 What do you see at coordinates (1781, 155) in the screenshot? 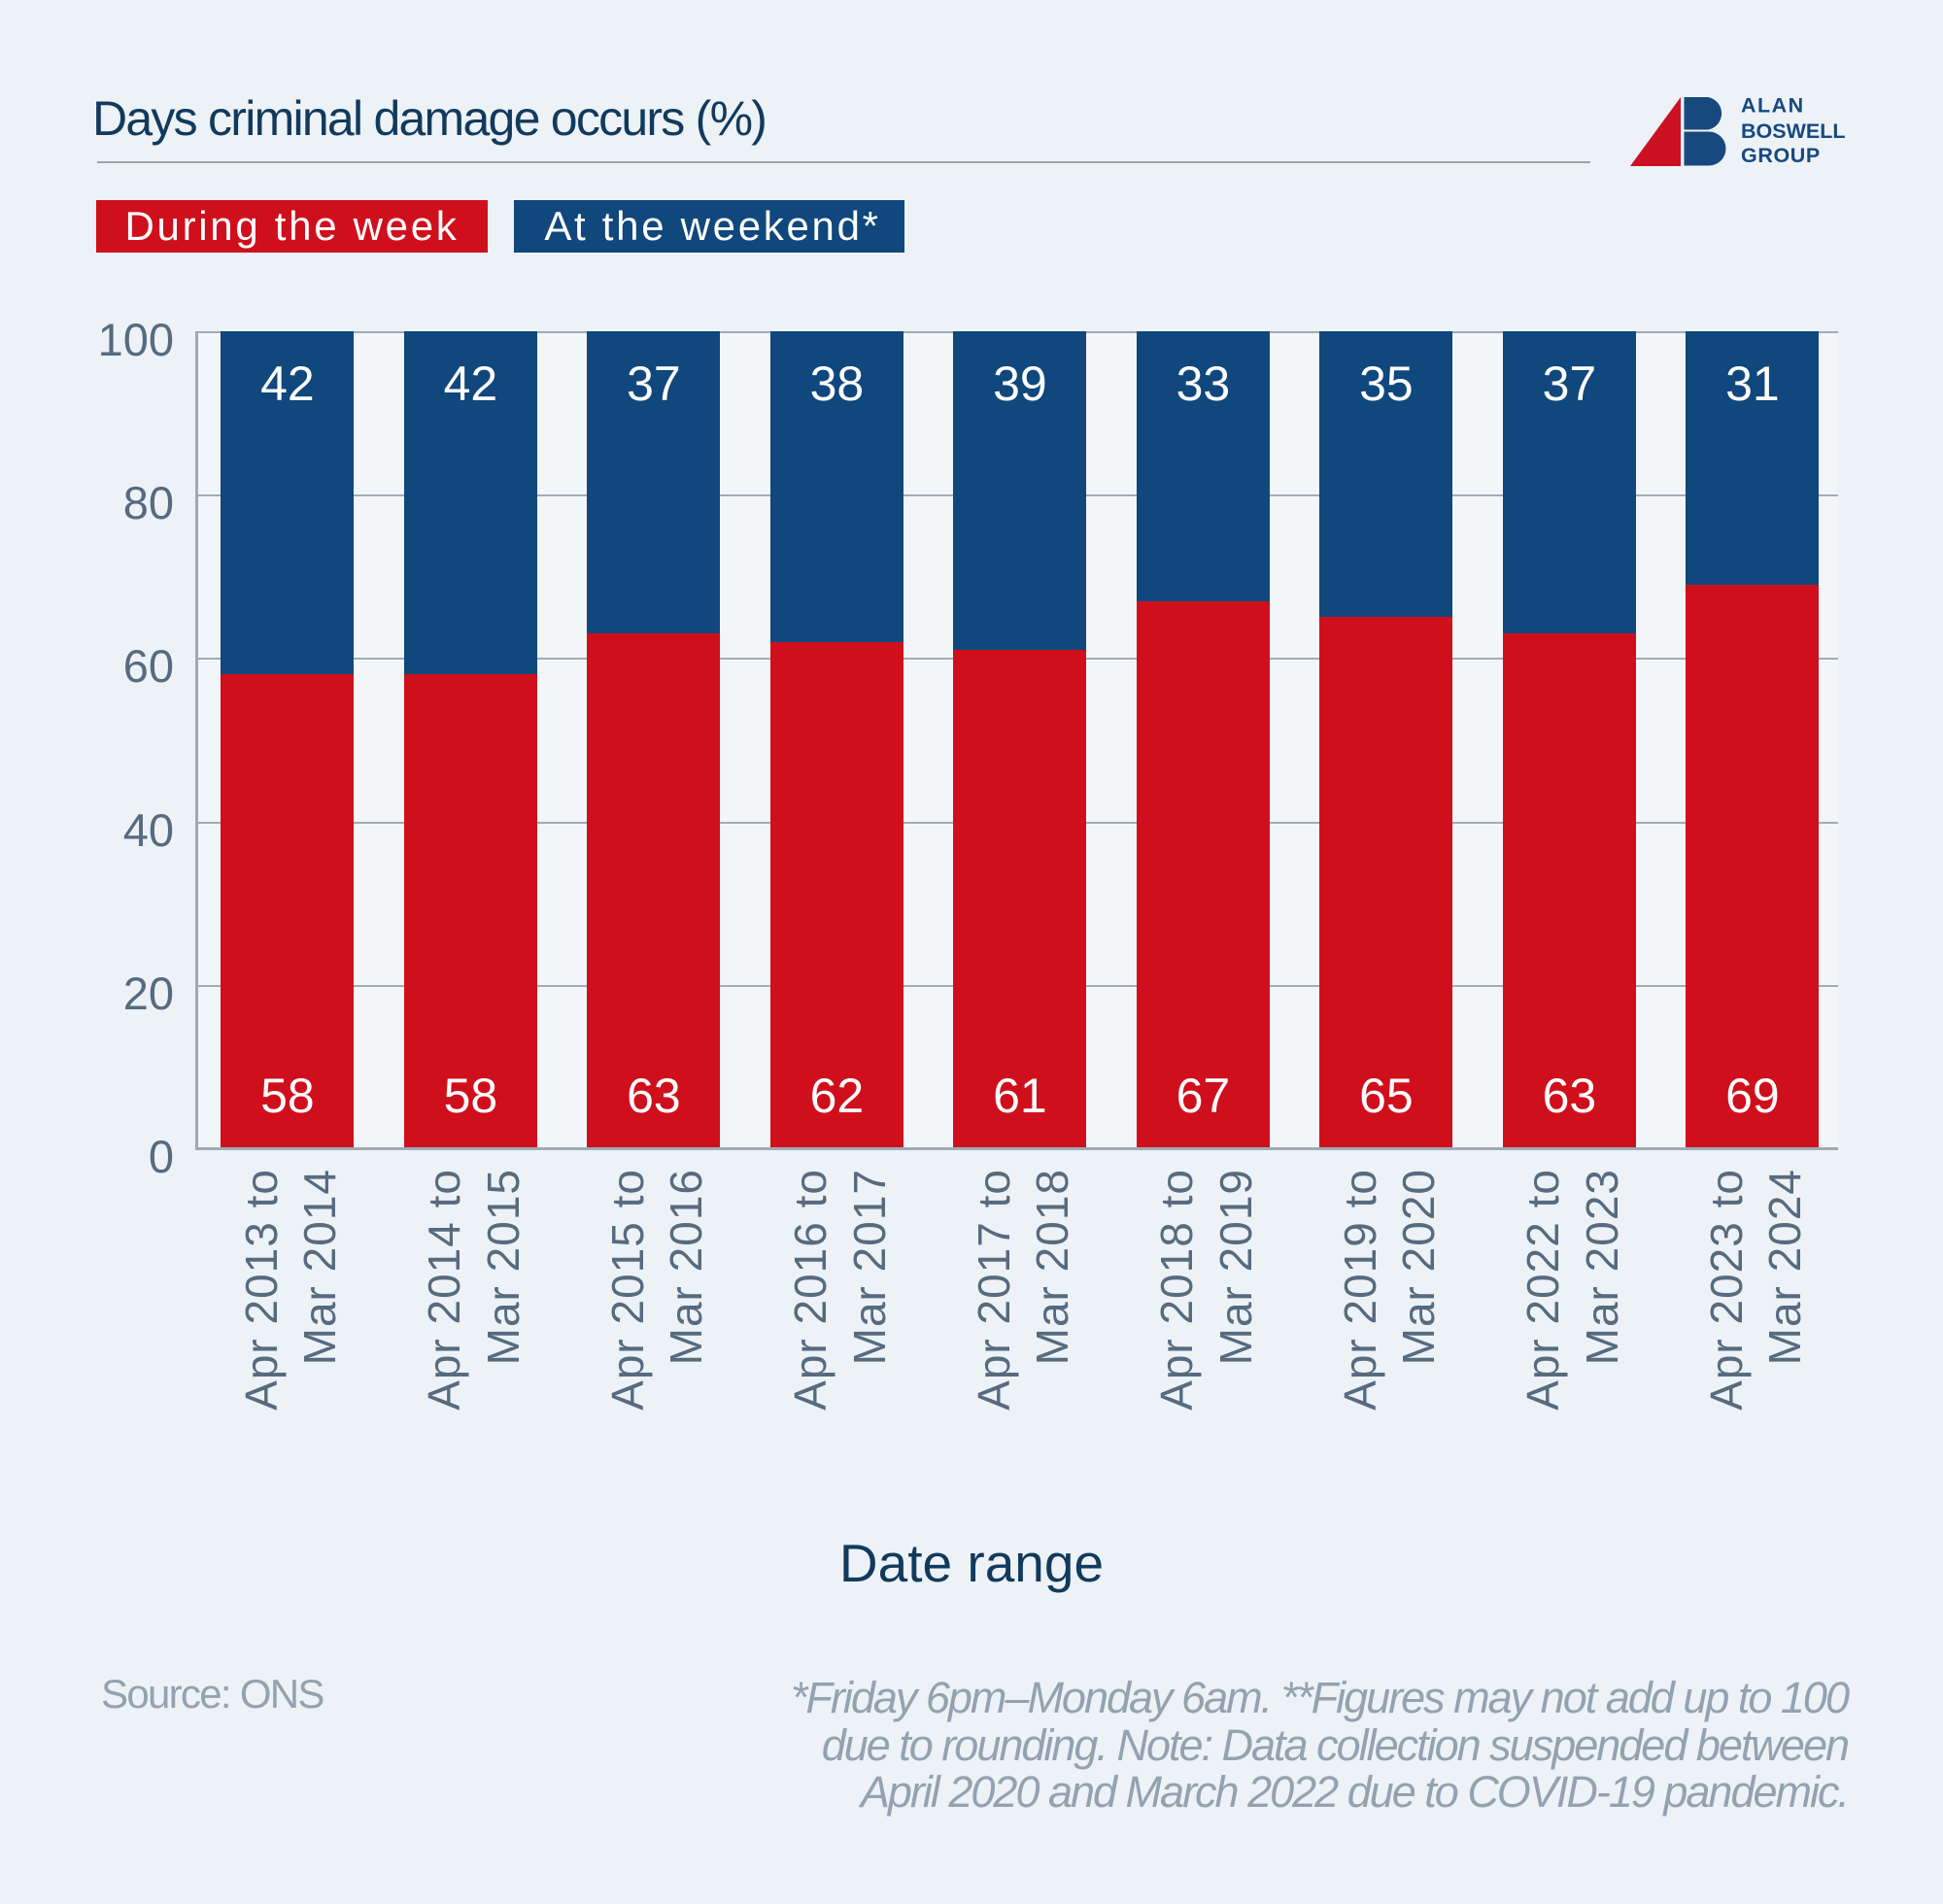
I see `svg-text: GROUP` at bounding box center [1781, 155].